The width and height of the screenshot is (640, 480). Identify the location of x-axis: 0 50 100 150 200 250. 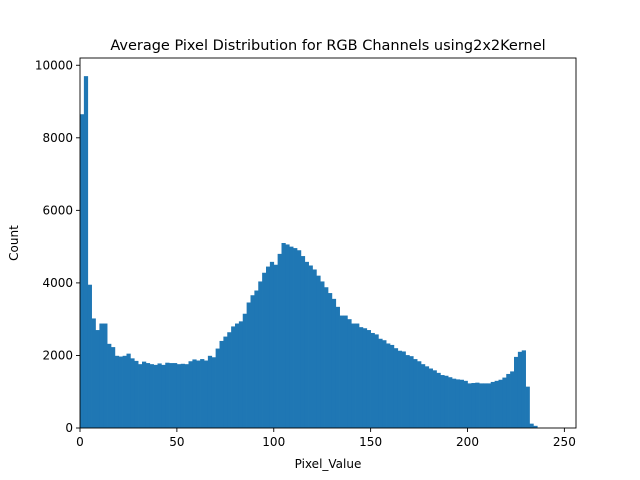
(326, 438).